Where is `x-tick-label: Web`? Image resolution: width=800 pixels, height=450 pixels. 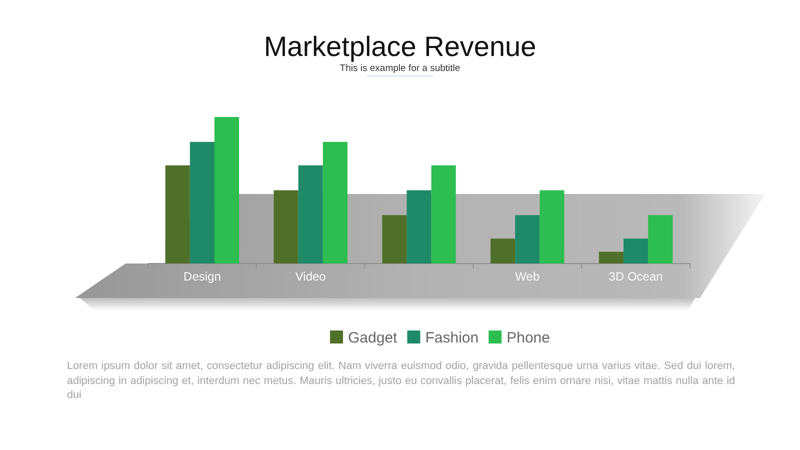 x-tick-label: Web is located at coordinates (527, 277).